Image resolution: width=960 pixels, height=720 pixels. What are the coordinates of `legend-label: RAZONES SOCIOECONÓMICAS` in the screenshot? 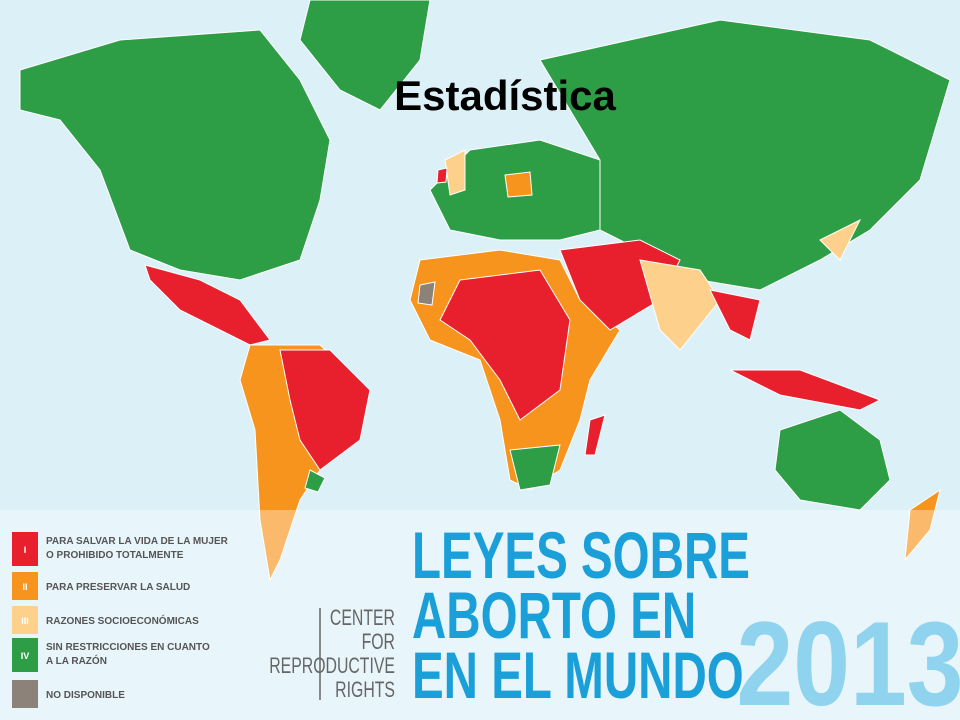 It's located at (122, 620).